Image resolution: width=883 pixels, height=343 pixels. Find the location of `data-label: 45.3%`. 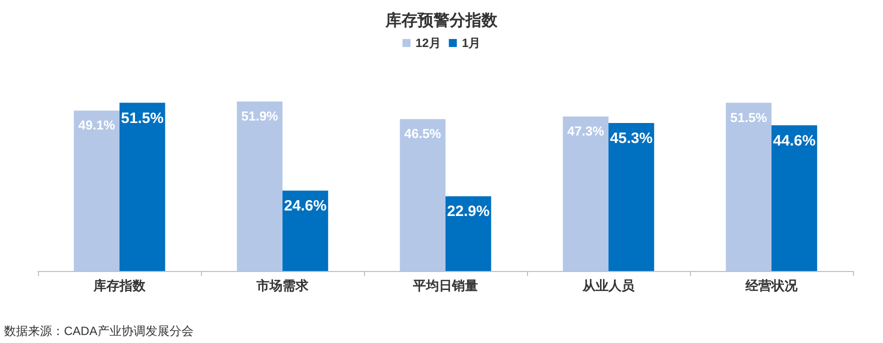

data-label: 45.3% is located at coordinates (631, 139).